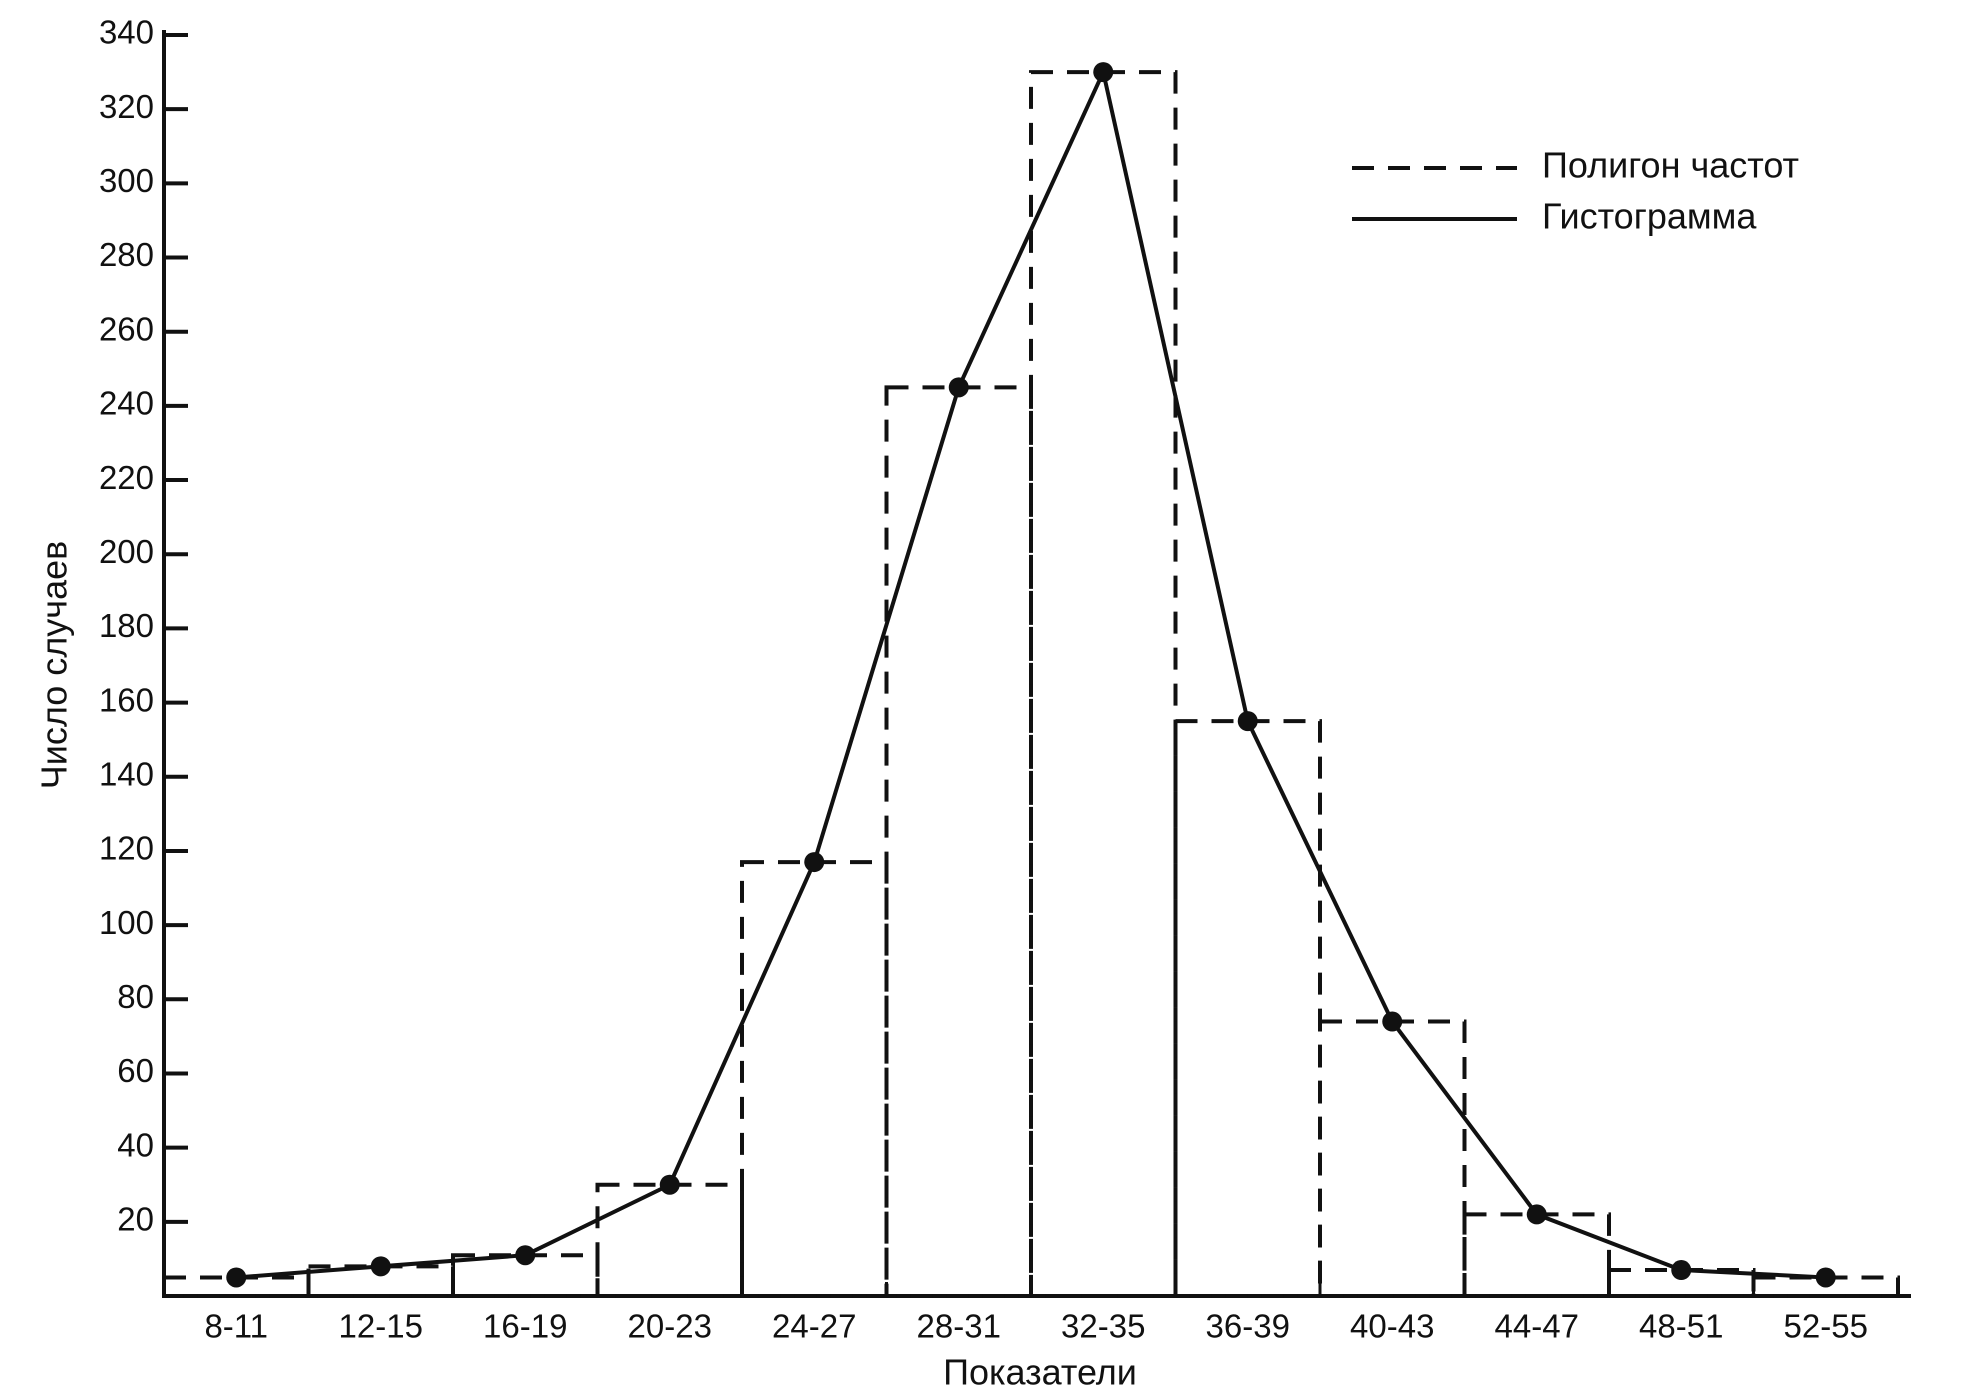  I want to click on y-tick-label: 60, so click(135, 1070).